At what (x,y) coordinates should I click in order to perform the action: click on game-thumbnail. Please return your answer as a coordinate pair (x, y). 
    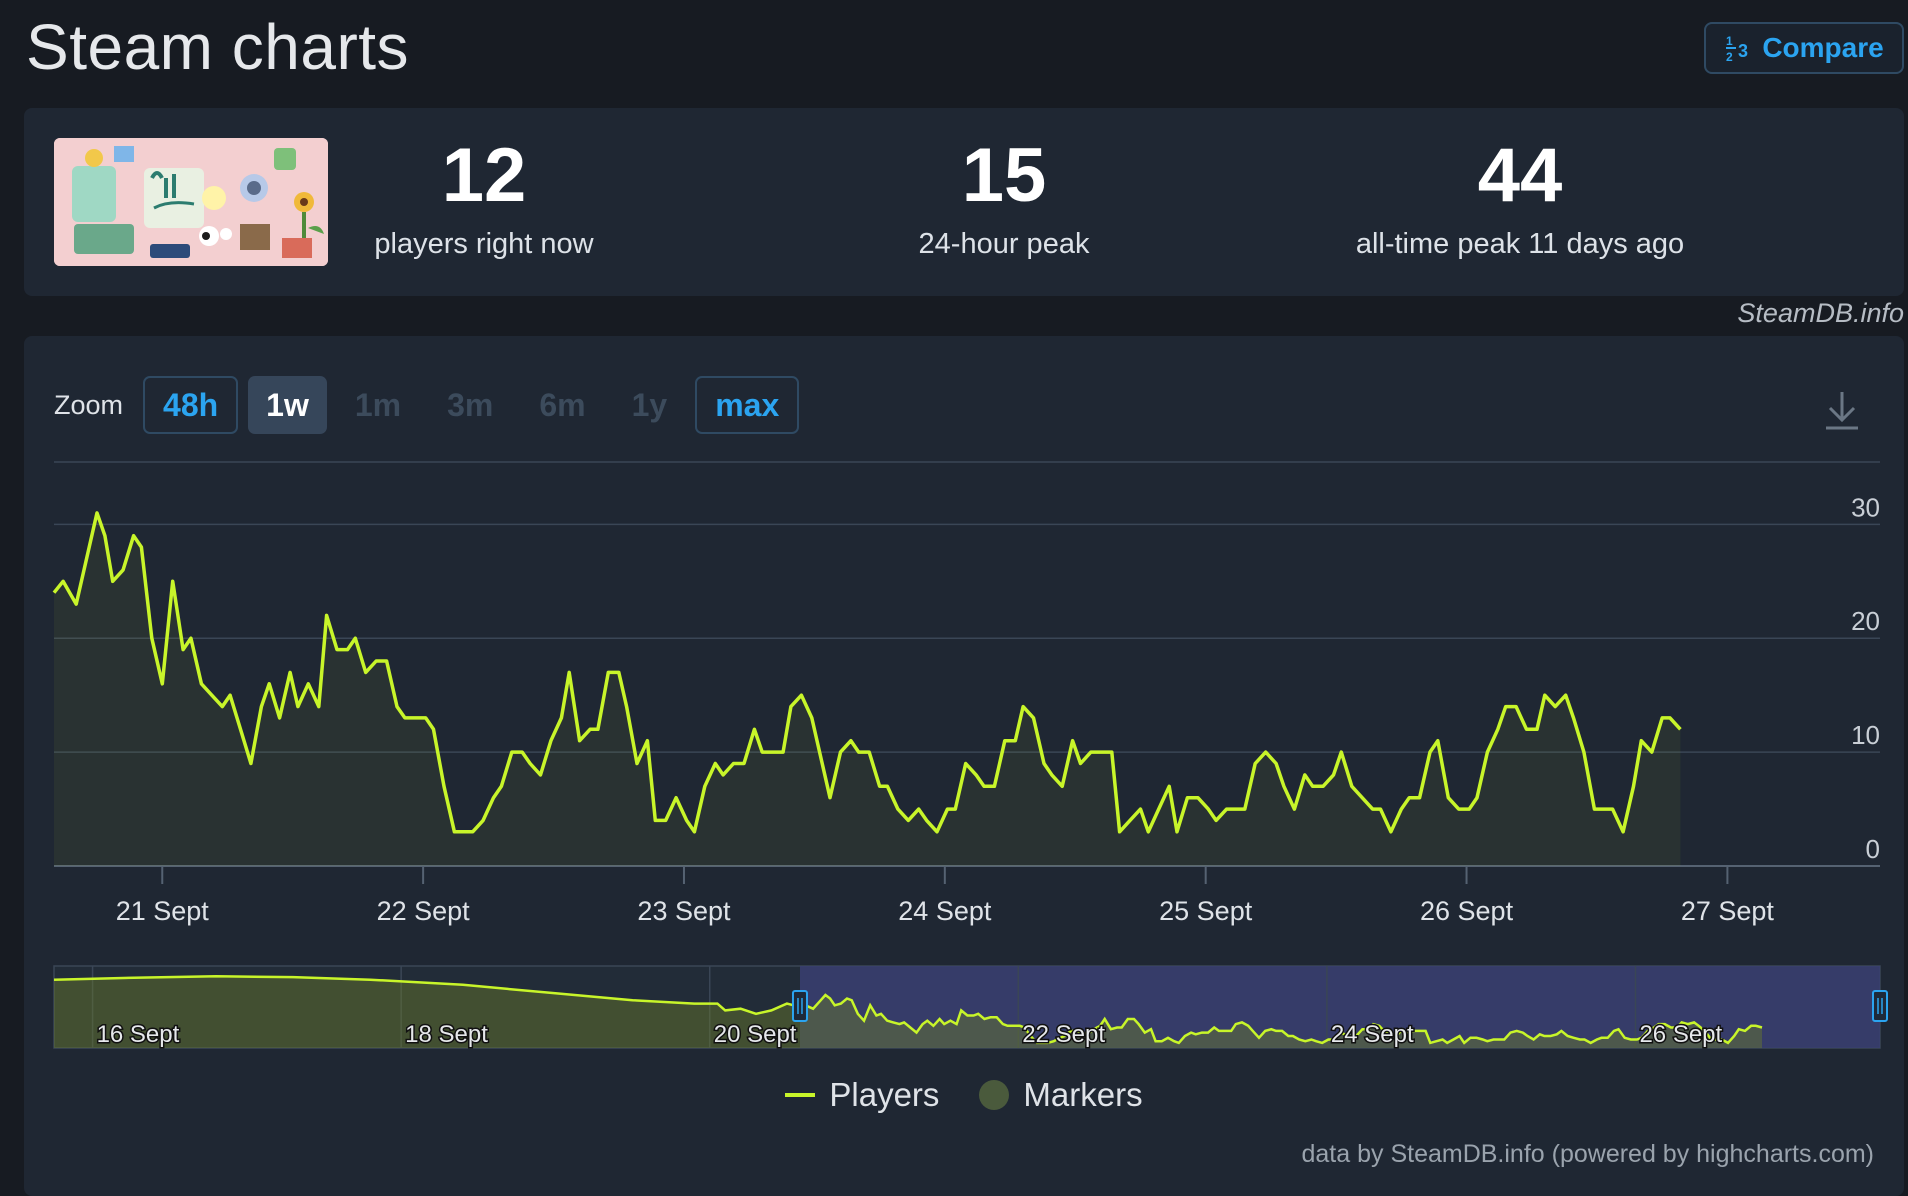
    Looking at the image, I should click on (191, 202).